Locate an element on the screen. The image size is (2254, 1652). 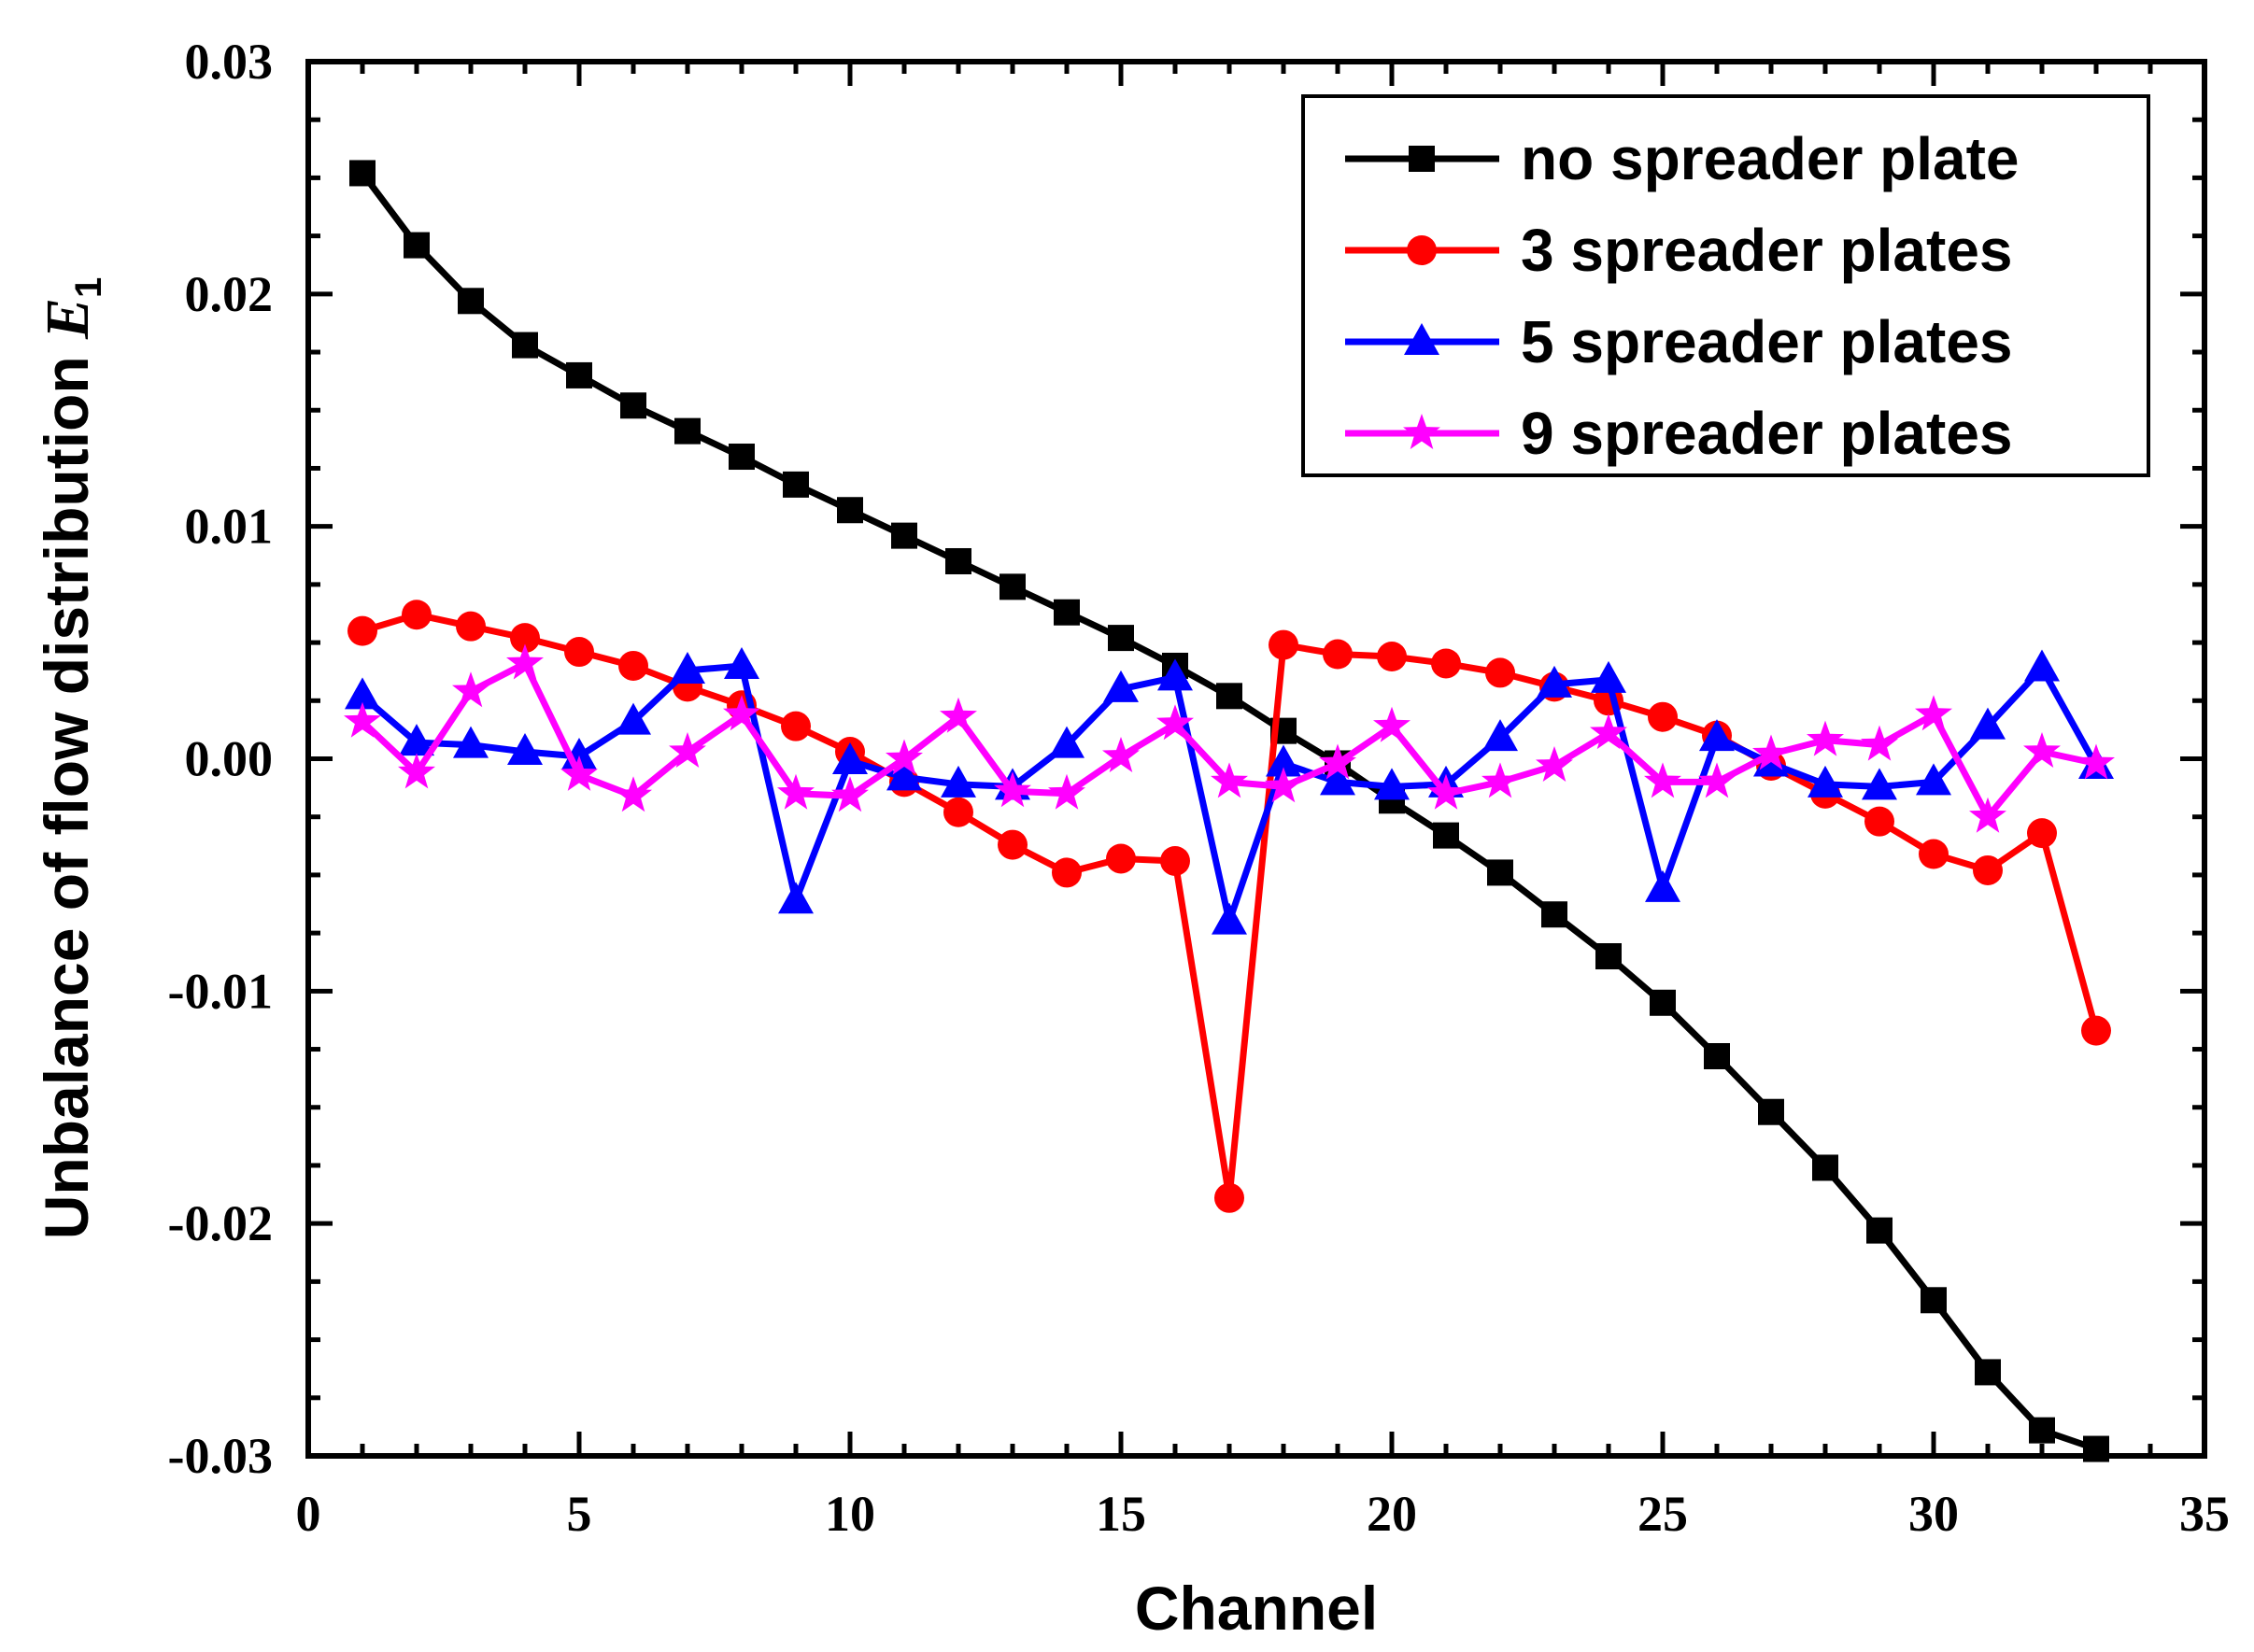
legend-entry-no-spreader-plate: no spreader plate is located at coordinates (1682, 158).